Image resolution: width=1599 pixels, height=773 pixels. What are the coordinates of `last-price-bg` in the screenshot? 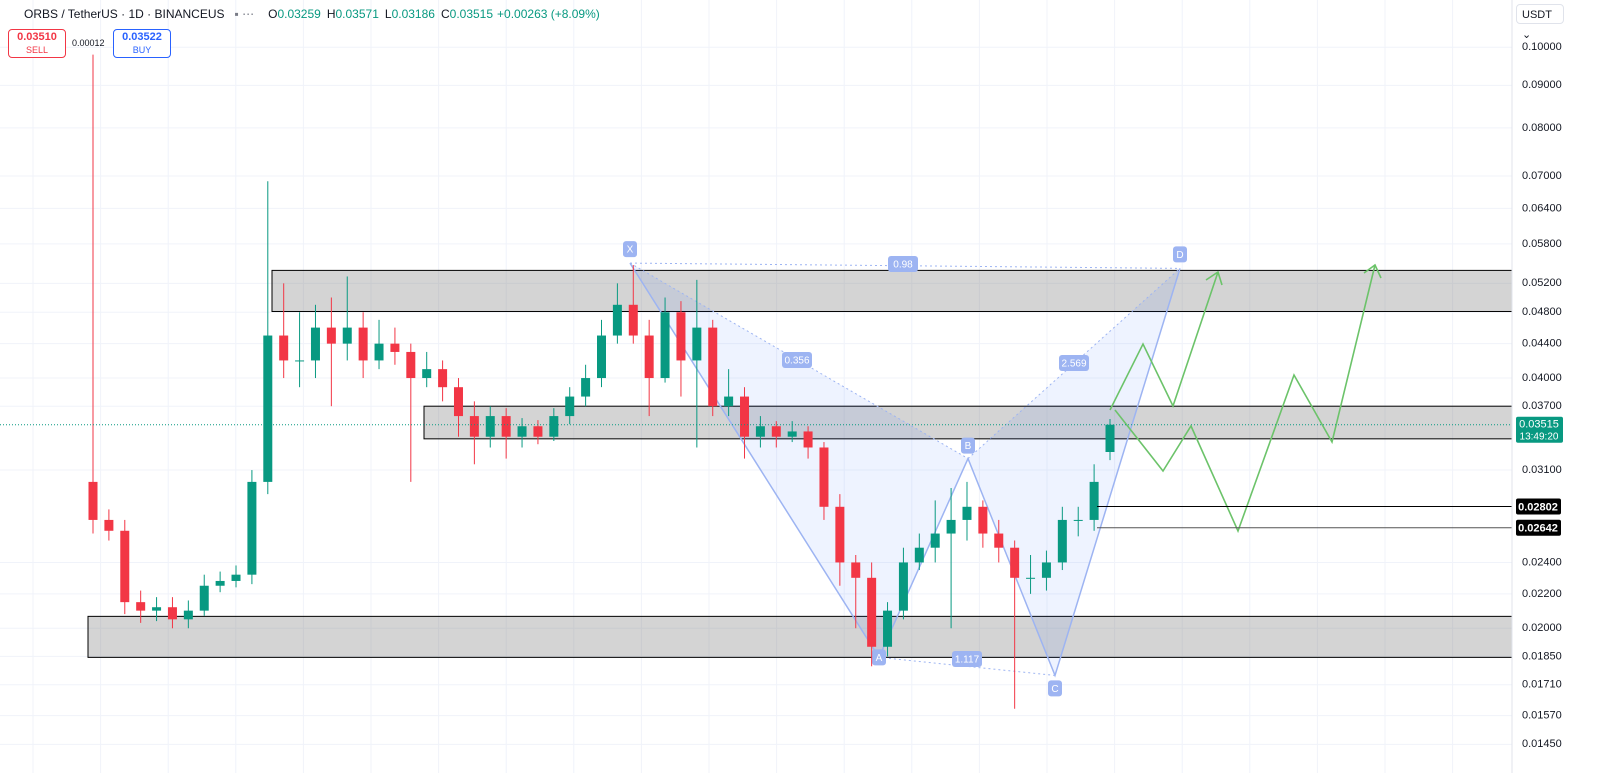 It's located at (1539, 429).